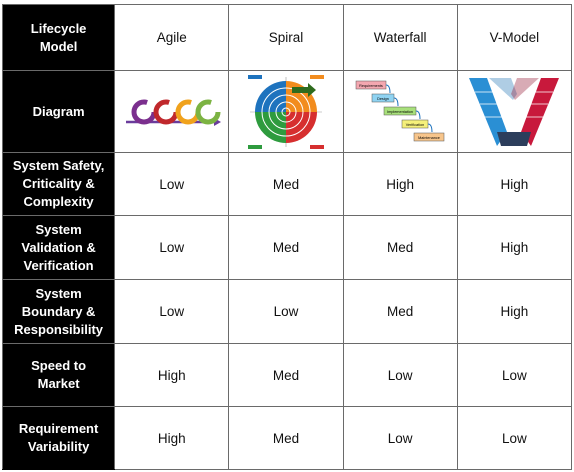  I want to click on cell-variability-v-model: Low, so click(514, 438).